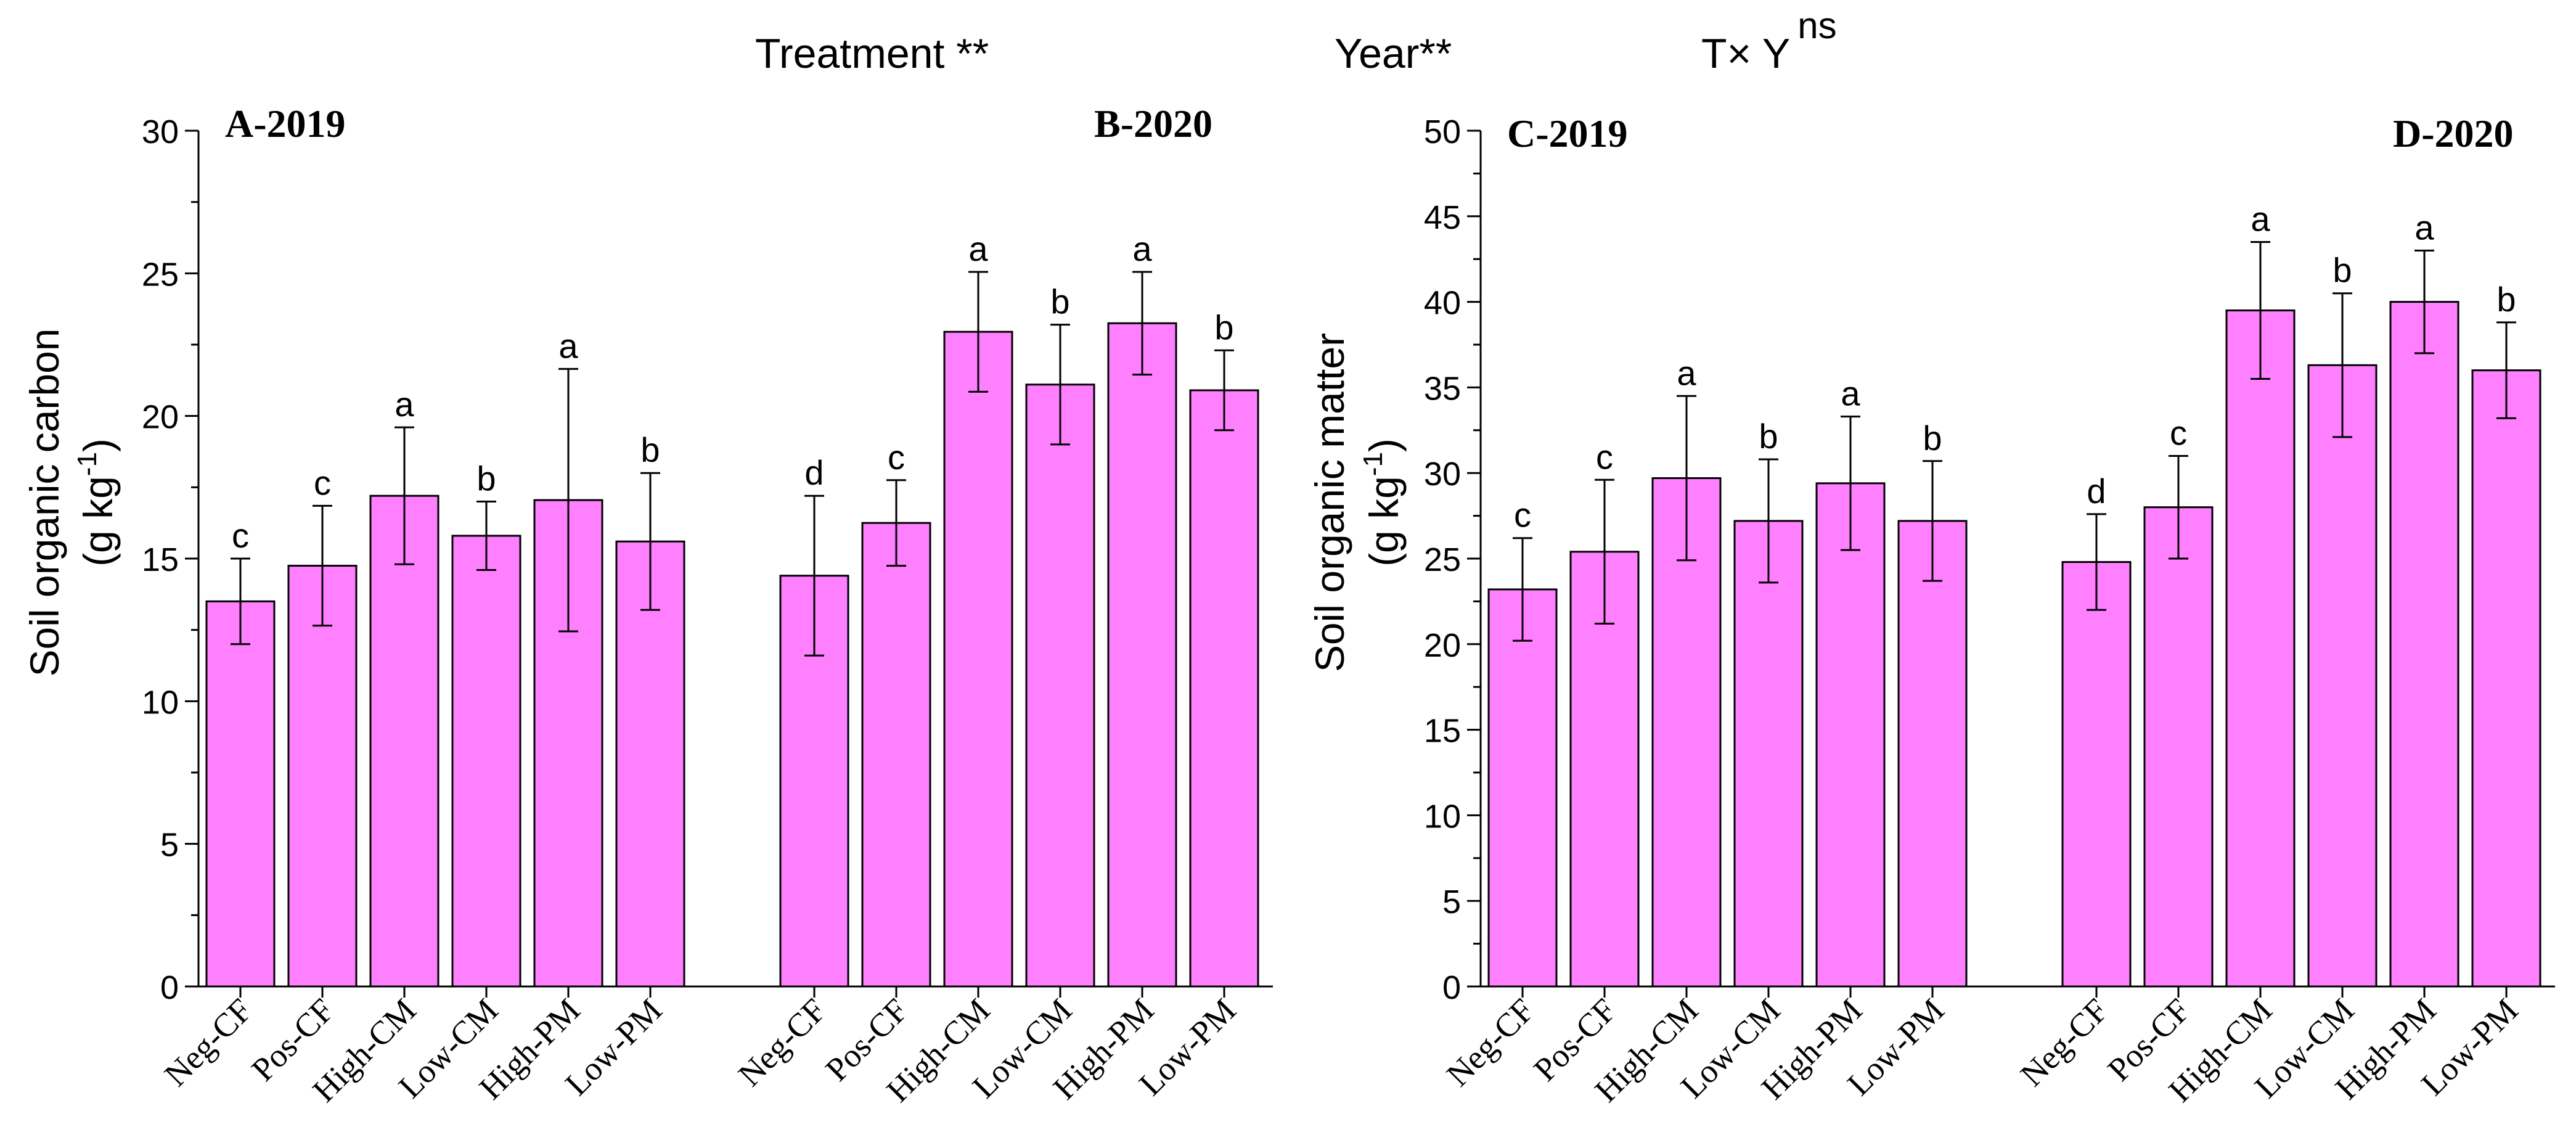 This screenshot has height=1148, width=2576. What do you see at coordinates (1373, 464) in the screenshot?
I see `som-y-unit-sup: -1` at bounding box center [1373, 464].